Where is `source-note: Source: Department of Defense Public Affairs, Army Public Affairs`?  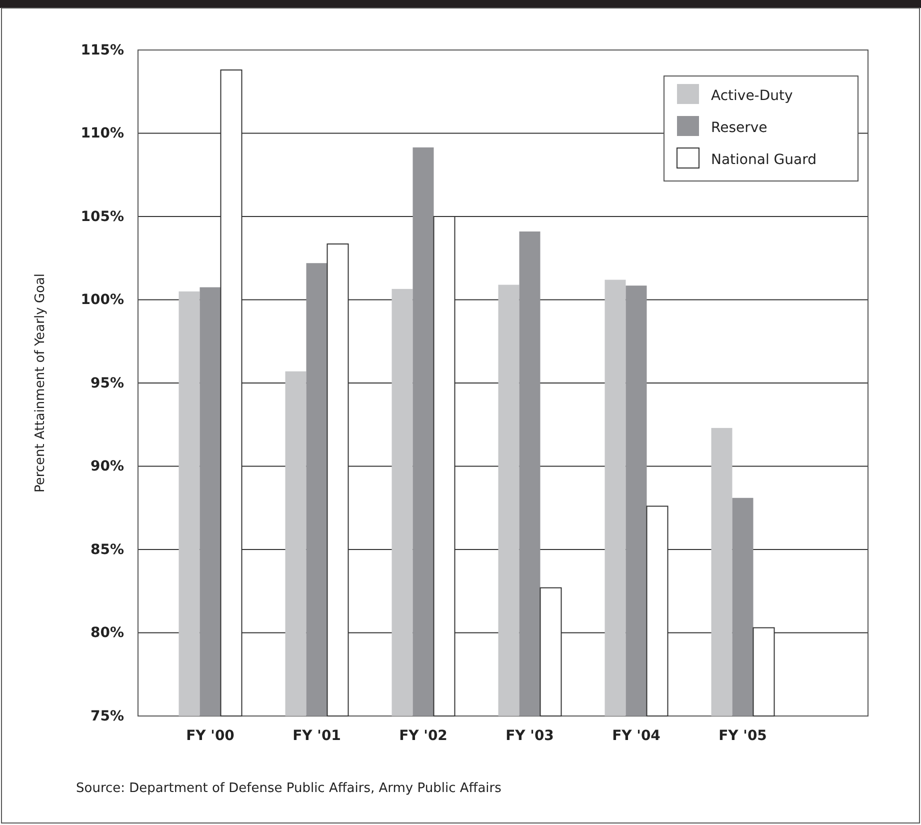
source-note: Source: Department of Defense Public Affairs, Army Public Affairs is located at coordinates (289, 788).